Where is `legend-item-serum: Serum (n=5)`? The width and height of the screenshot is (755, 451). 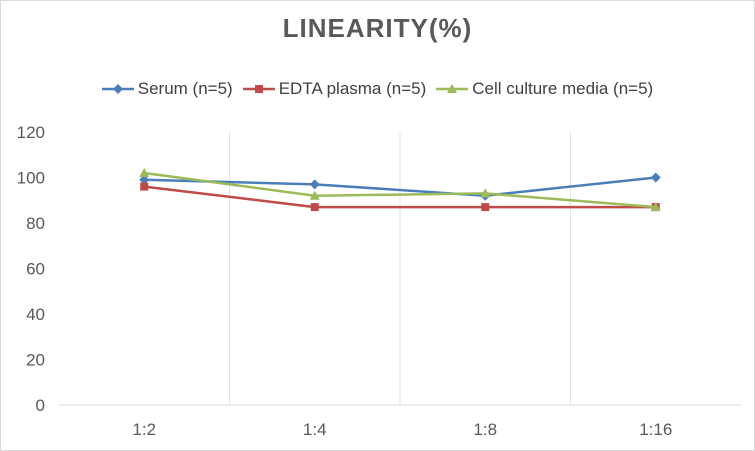 legend-item-serum: Serum (n=5) is located at coordinates (167, 89).